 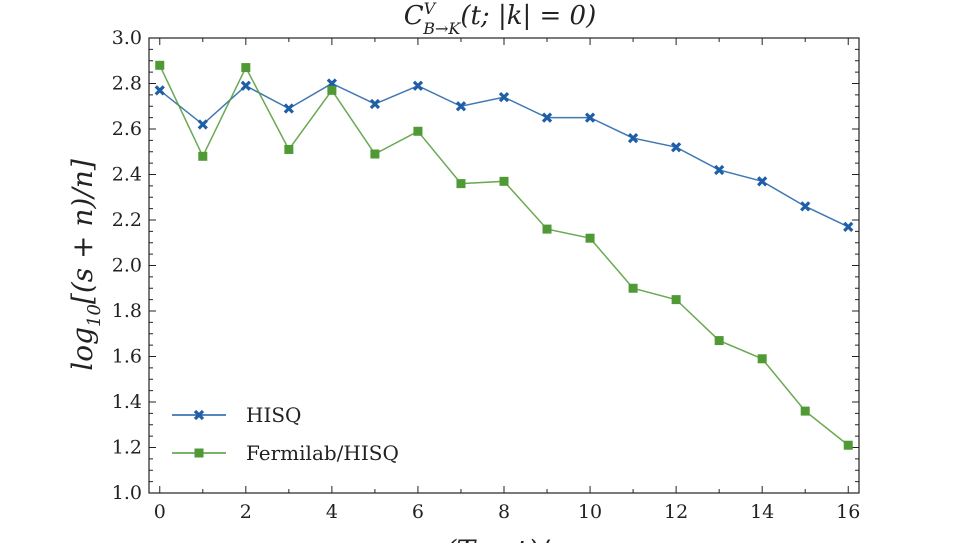 What do you see at coordinates (500, 19) in the screenshot?
I see `chart-title: CV B→K(t; |k| = 0)` at bounding box center [500, 19].